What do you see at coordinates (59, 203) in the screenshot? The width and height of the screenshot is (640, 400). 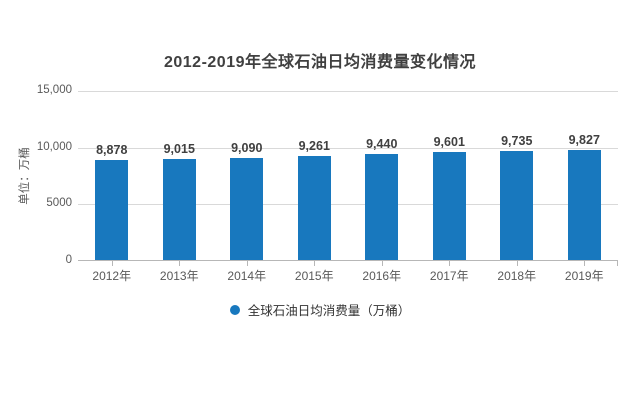 I see `y-tick-label: 5000` at bounding box center [59, 203].